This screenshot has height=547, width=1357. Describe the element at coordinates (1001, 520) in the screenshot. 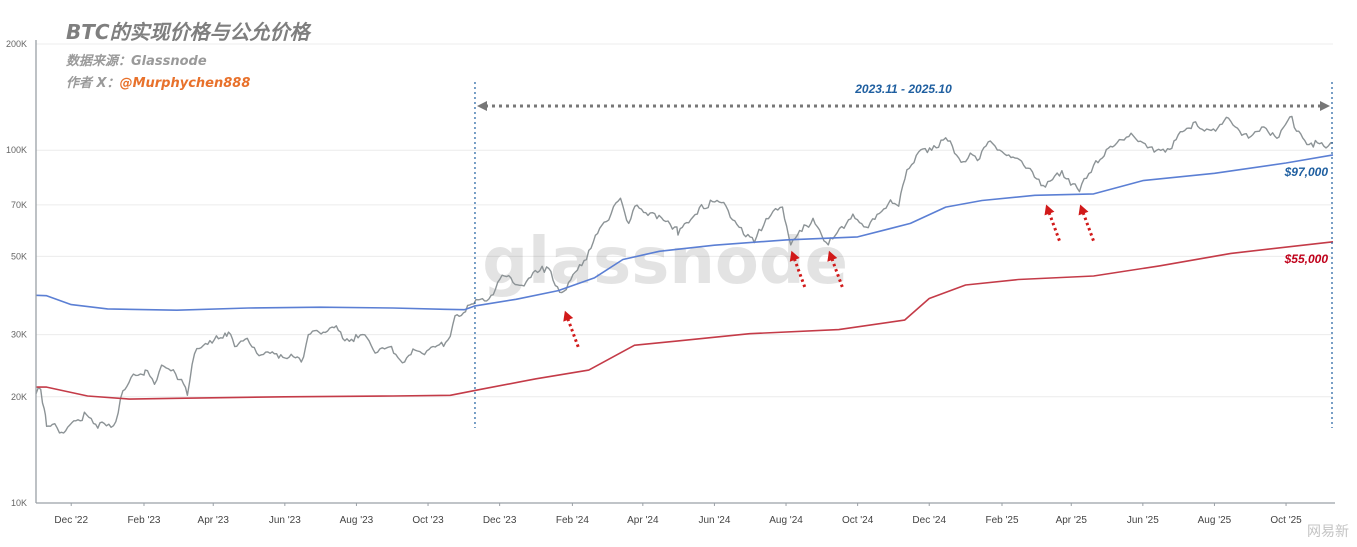

I see `x-tick-label: Feb '25` at that location.